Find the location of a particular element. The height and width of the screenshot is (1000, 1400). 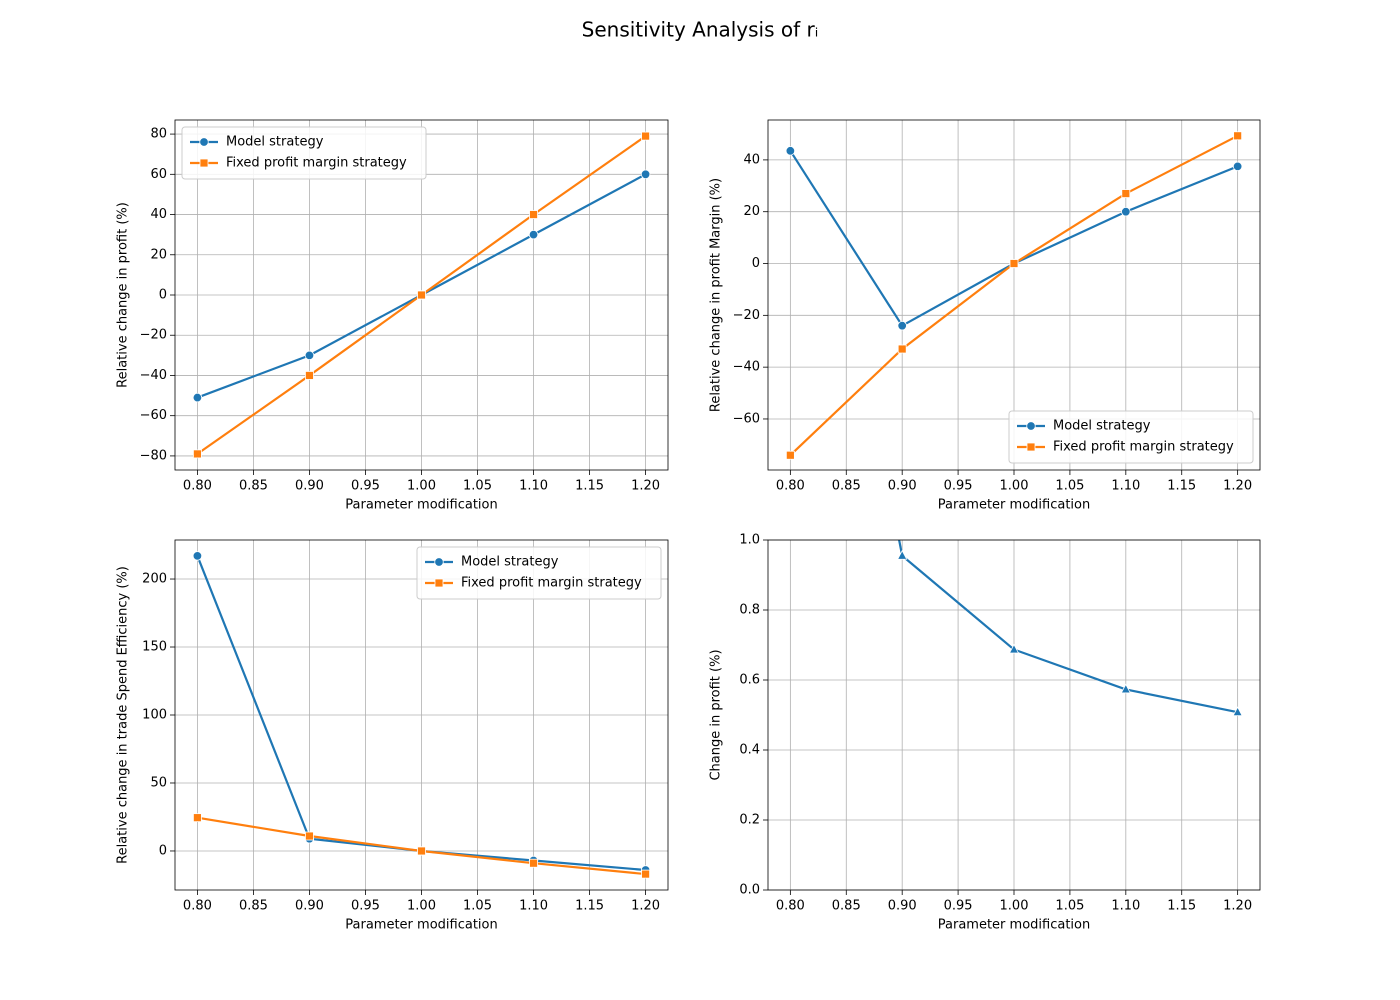

y-axis-label: Change in profit (%) is located at coordinates (716, 714).